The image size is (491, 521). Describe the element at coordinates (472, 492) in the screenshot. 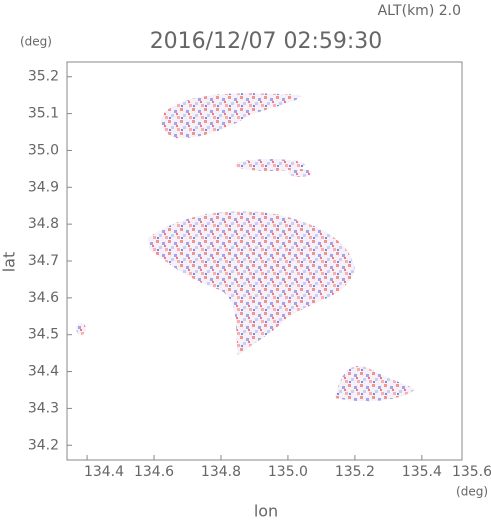

I see `x-unit: (deg)` at that location.